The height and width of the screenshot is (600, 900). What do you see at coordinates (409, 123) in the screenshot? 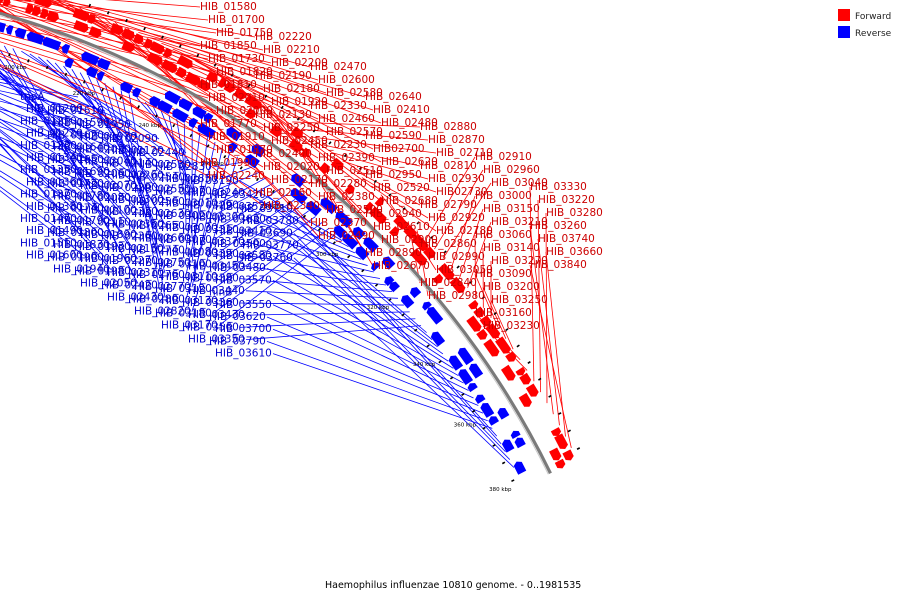
I see `forward-gene-label: HIB_02480` at bounding box center [409, 123].